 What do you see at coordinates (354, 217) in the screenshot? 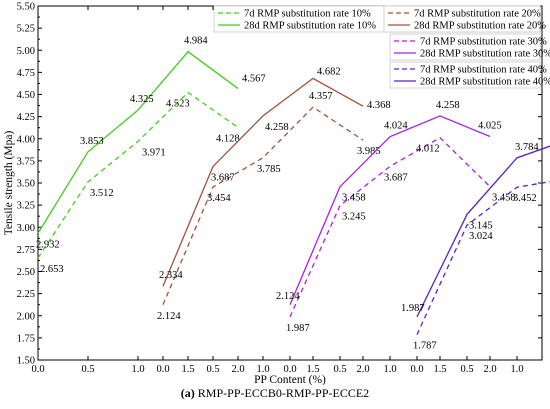
I see `data-label: 3.245` at bounding box center [354, 217].